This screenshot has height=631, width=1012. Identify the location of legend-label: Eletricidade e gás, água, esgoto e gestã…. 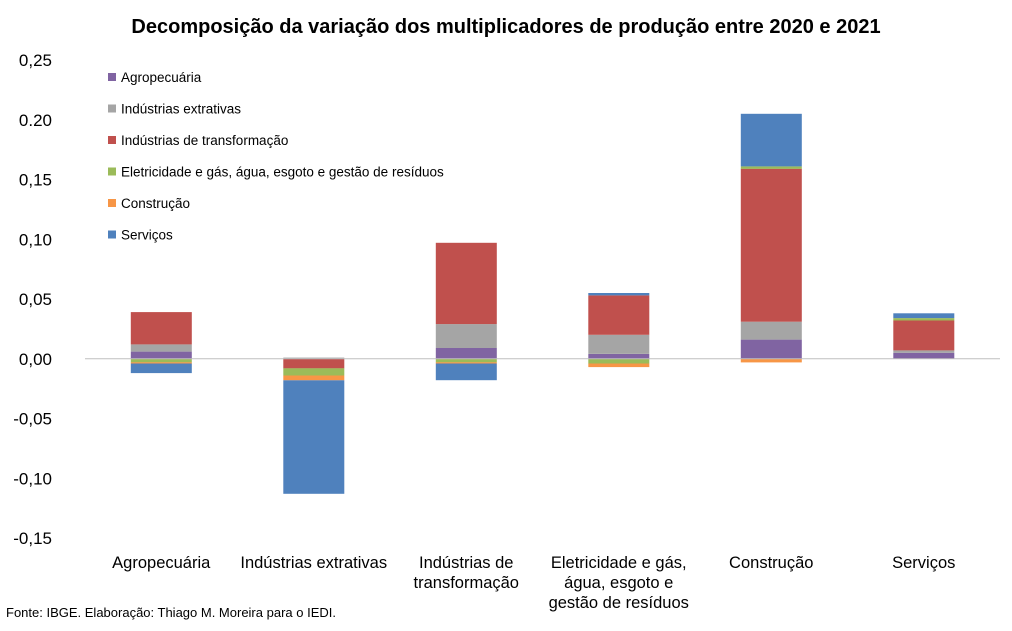
(282, 172).